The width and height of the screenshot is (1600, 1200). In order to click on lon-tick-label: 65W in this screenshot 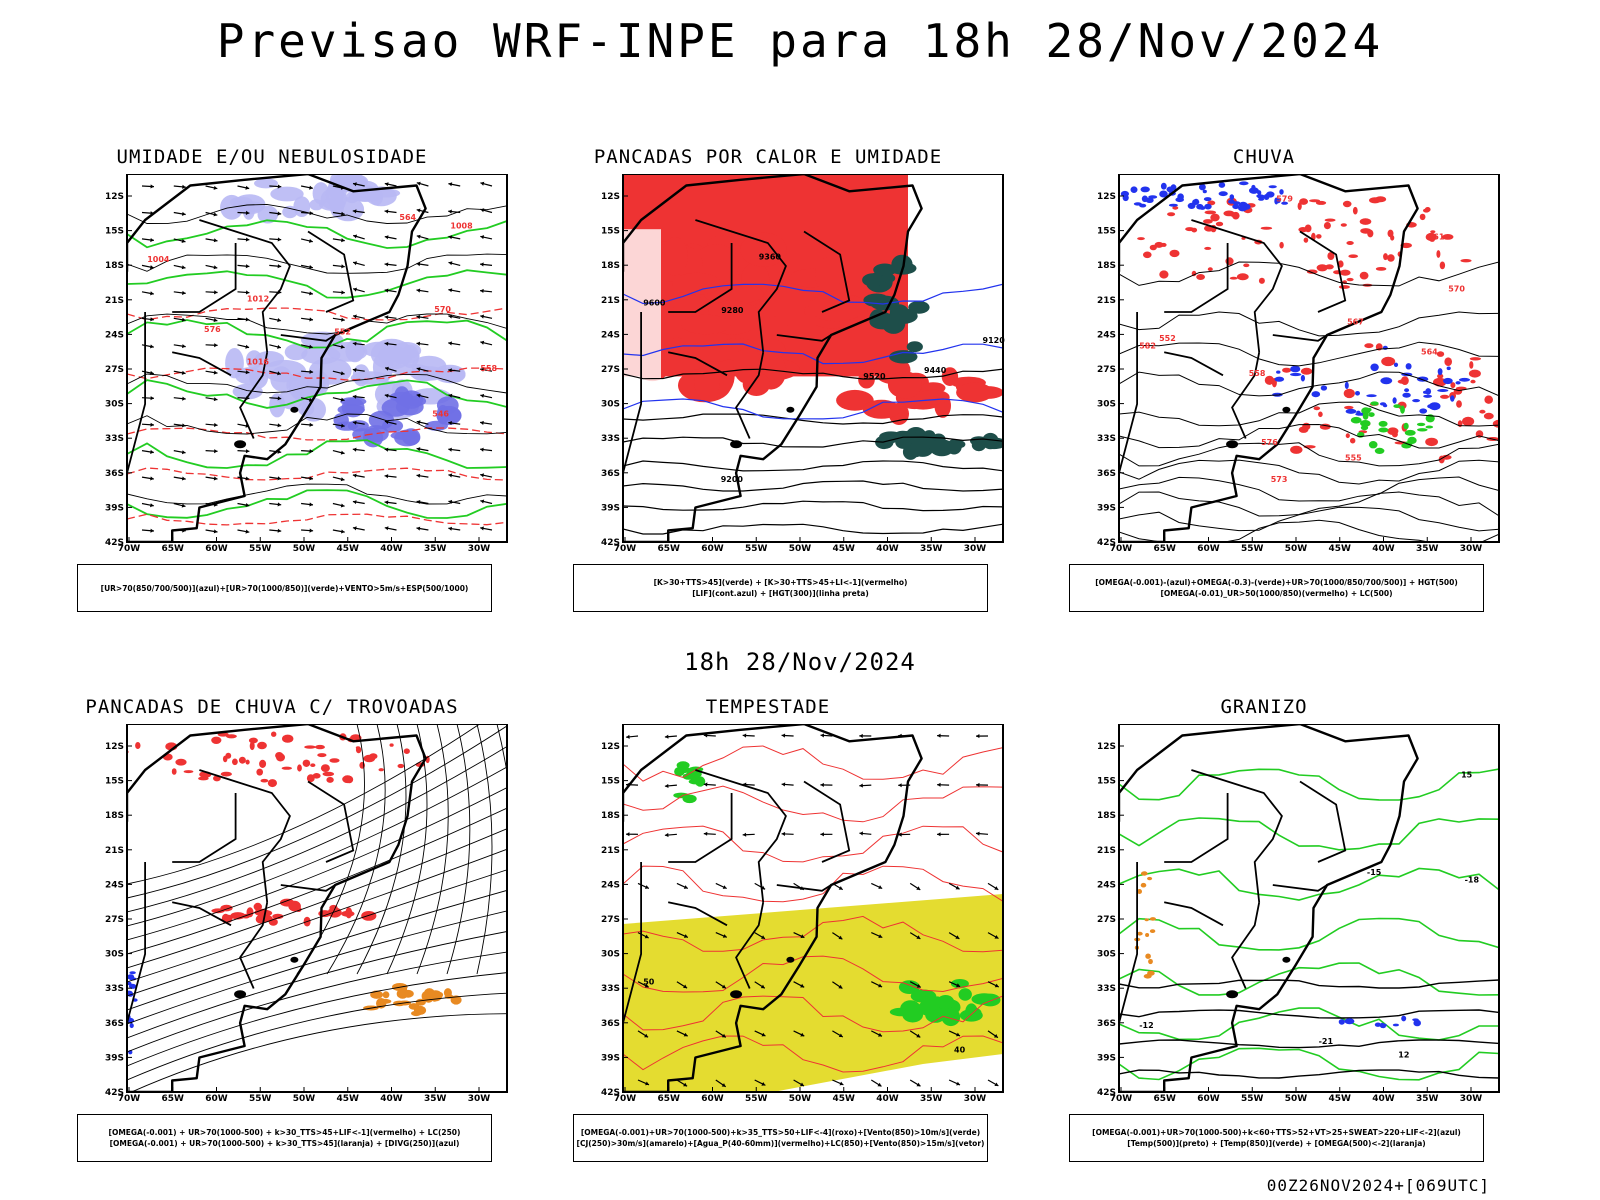, I will do `click(1165, 549)`.